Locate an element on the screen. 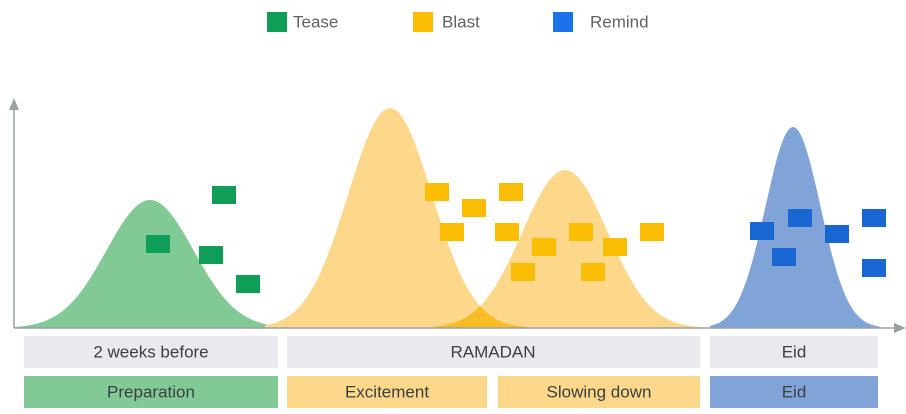  legend-label: Remind is located at coordinates (619, 21).